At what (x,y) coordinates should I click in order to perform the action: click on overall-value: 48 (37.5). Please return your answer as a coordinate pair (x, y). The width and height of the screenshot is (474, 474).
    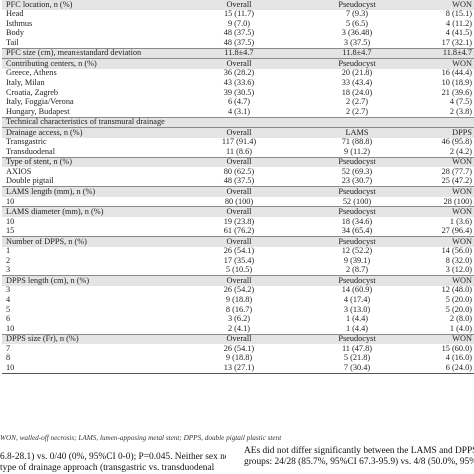
    Looking at the image, I should click on (239, 33).